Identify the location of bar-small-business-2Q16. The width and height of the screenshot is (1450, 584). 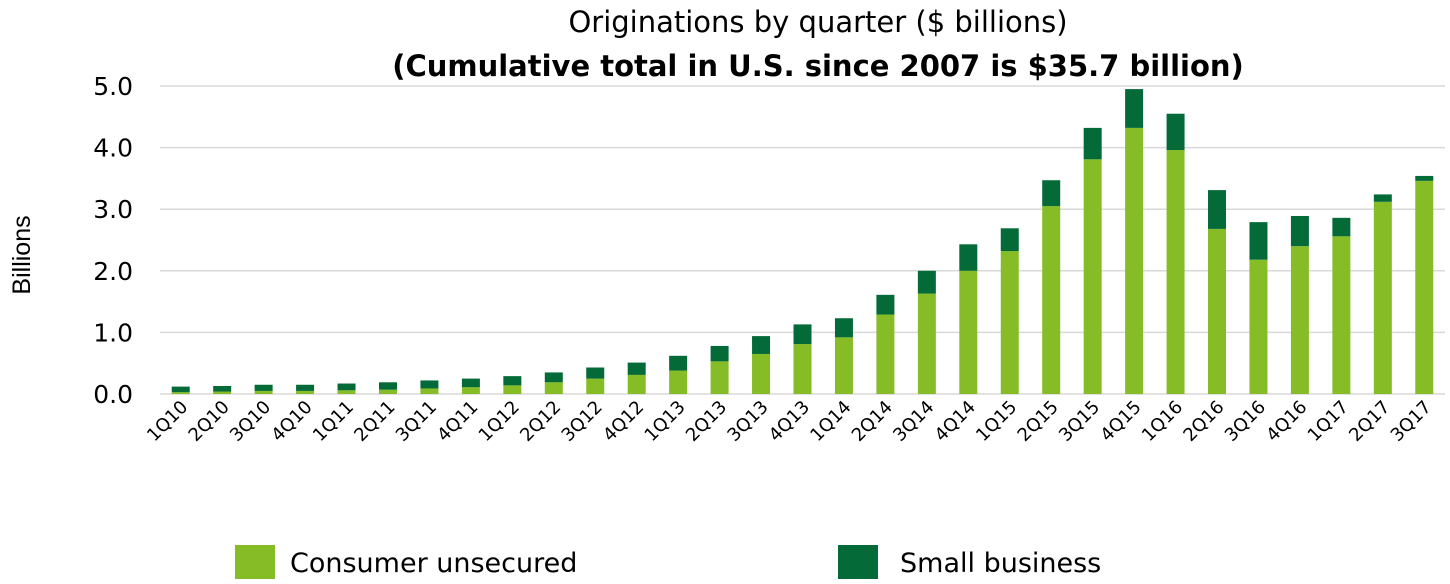
(1217, 209).